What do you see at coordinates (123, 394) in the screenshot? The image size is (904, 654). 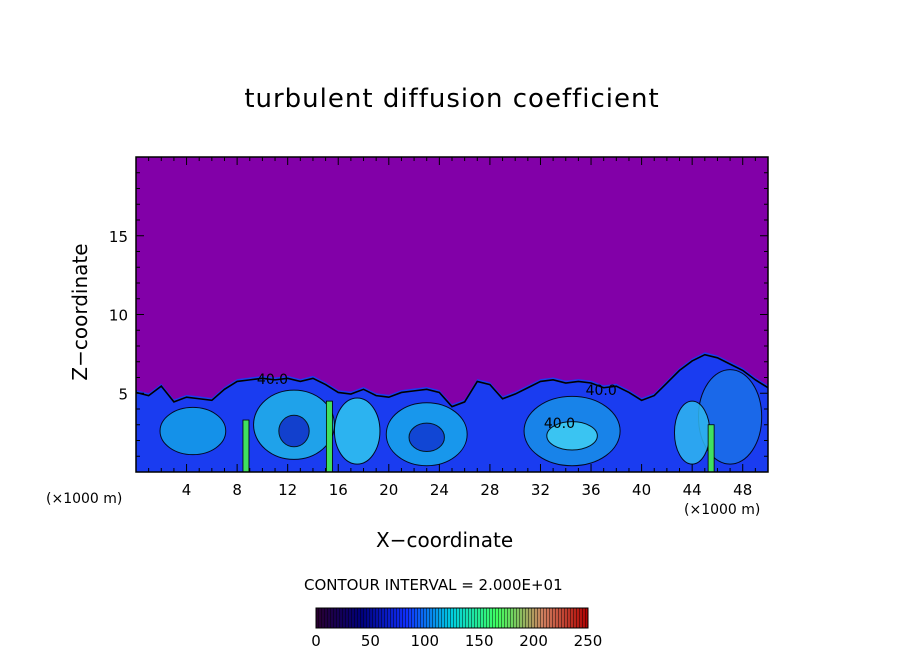 I see `y-tick-label-5: 5` at bounding box center [123, 394].